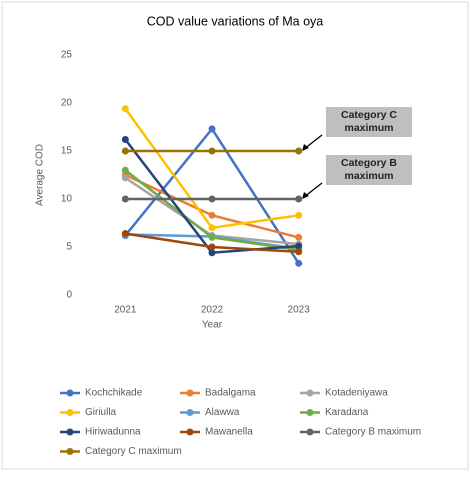 The height and width of the screenshot is (477, 471). What do you see at coordinates (356, 393) in the screenshot?
I see `legend-label: Kotadeniyawa` at bounding box center [356, 393].